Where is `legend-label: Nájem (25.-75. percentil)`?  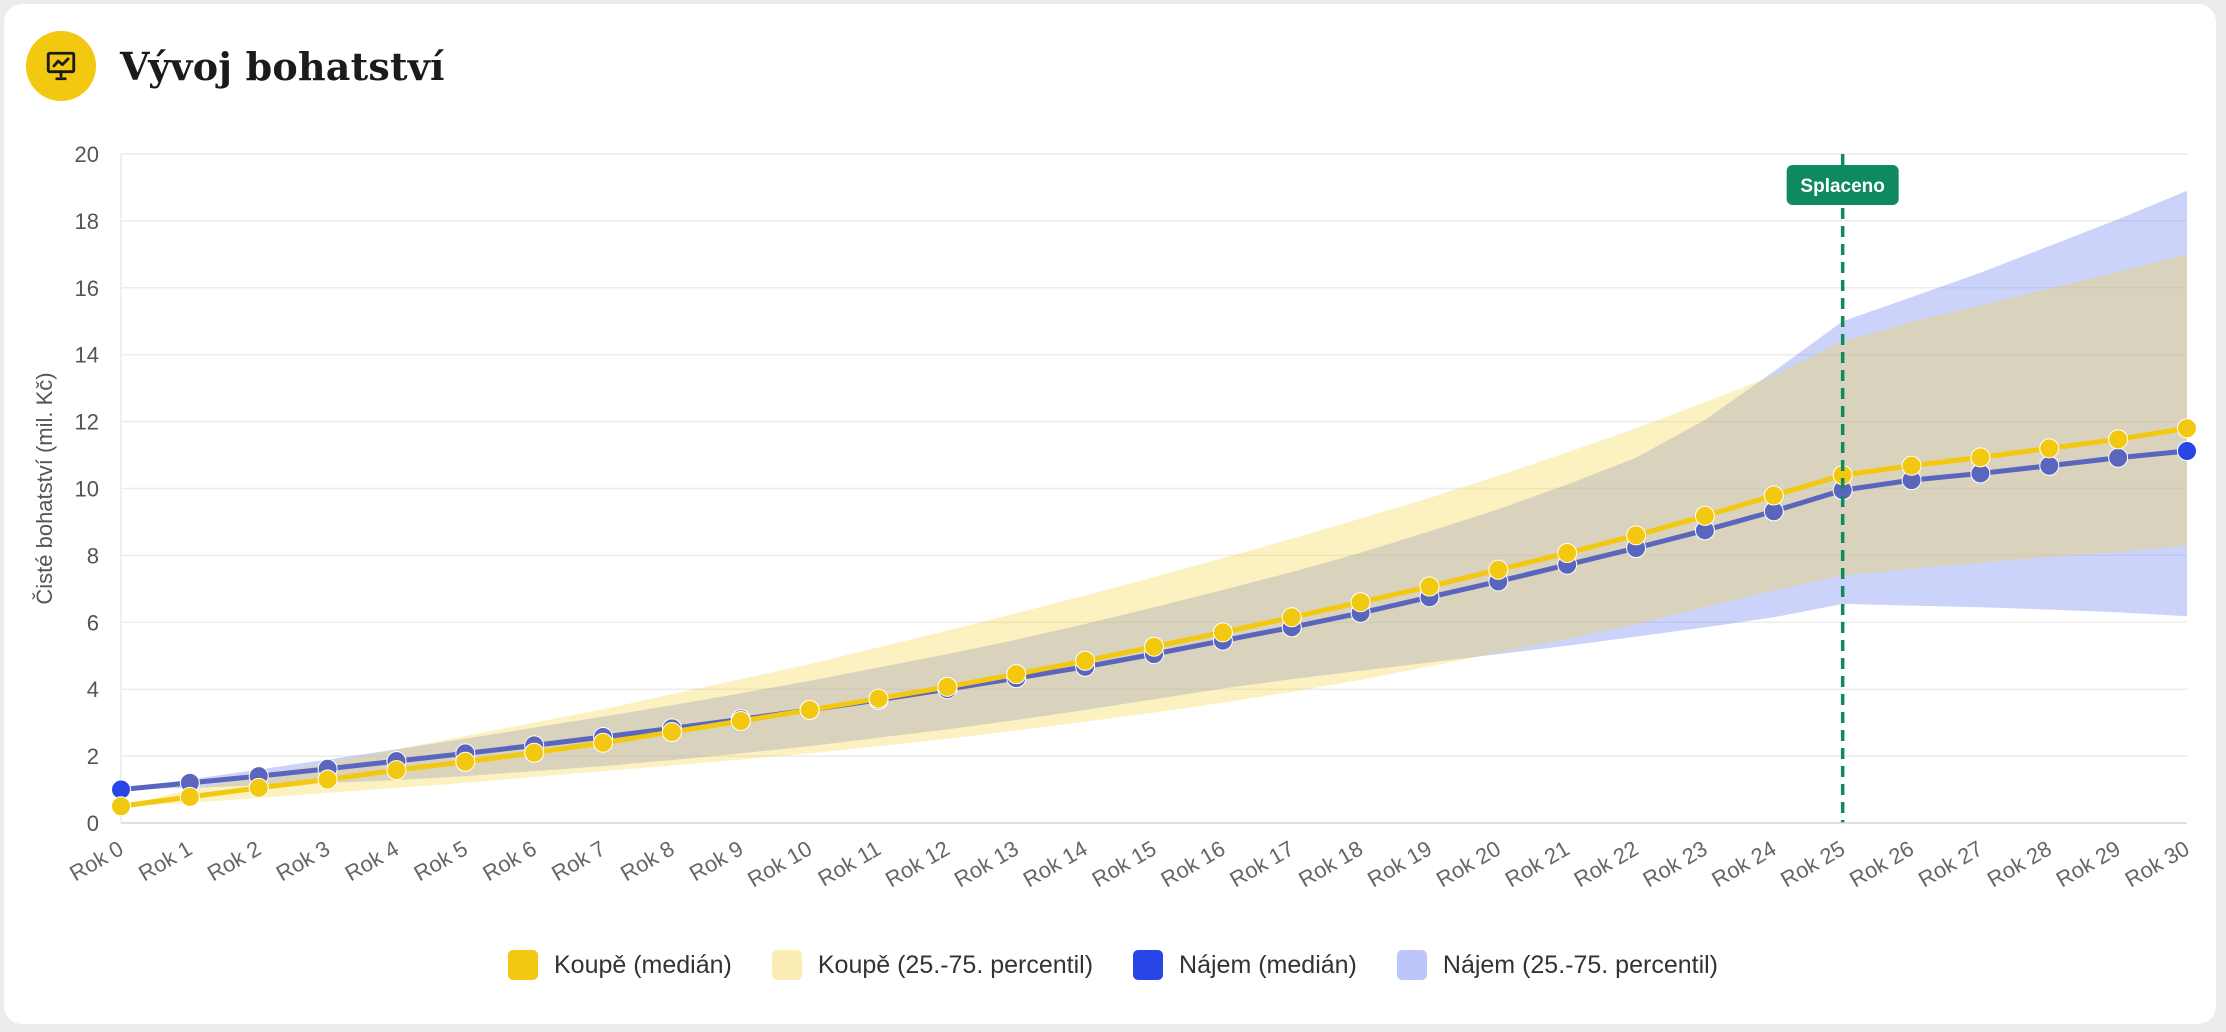
legend-label: Nájem (25.-75. percentil) is located at coordinates (1580, 964).